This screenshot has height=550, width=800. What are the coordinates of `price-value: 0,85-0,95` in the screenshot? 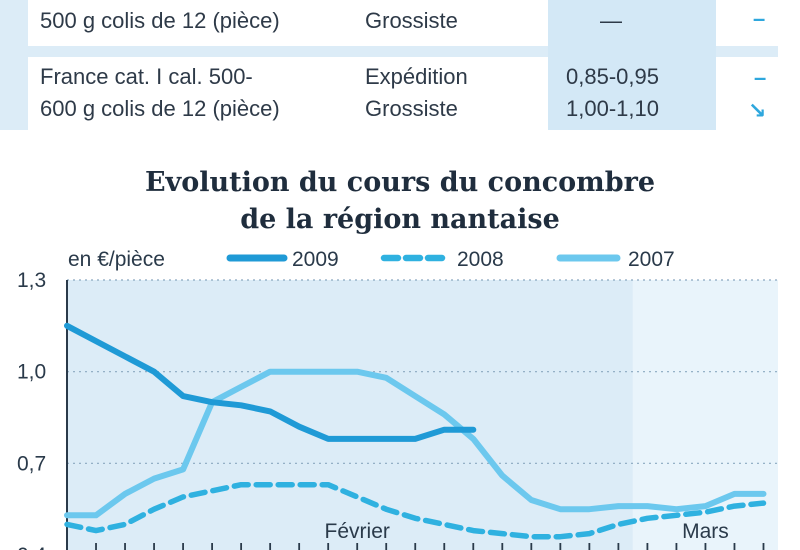 It's located at (612, 76).